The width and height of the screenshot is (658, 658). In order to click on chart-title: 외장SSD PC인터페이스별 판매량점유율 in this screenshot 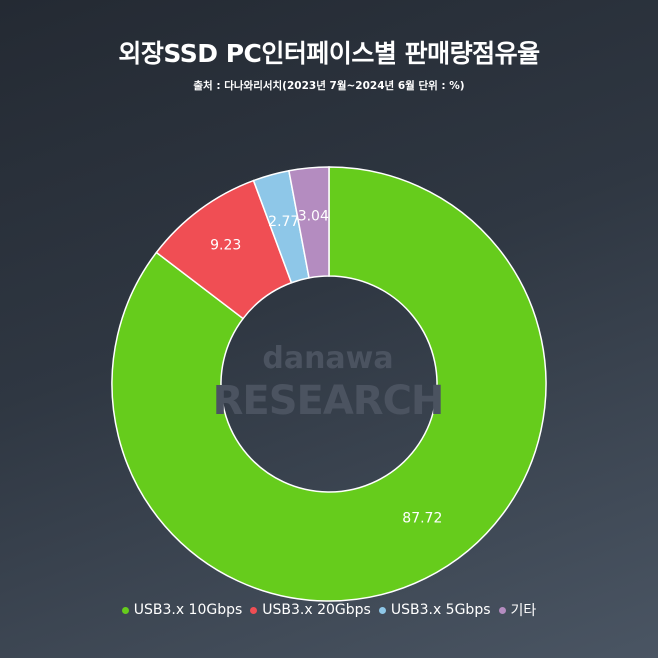, I will do `click(329, 53)`.